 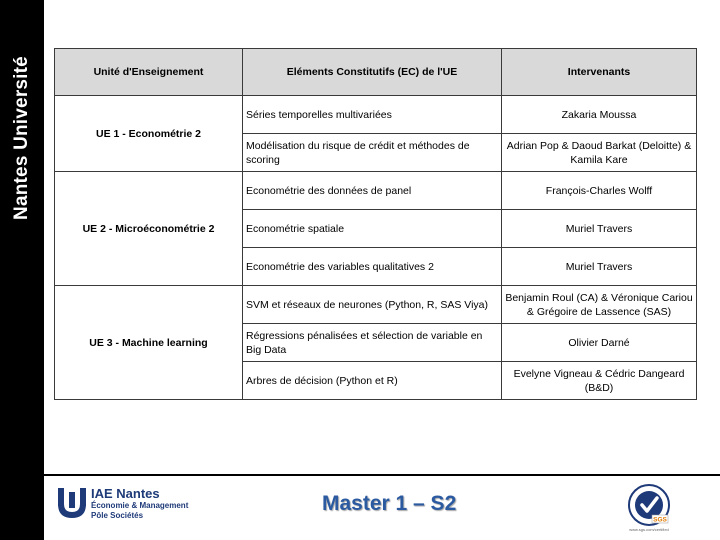 What do you see at coordinates (140, 505) in the screenshot?
I see `brand-line-1: Économie & Management` at bounding box center [140, 505].